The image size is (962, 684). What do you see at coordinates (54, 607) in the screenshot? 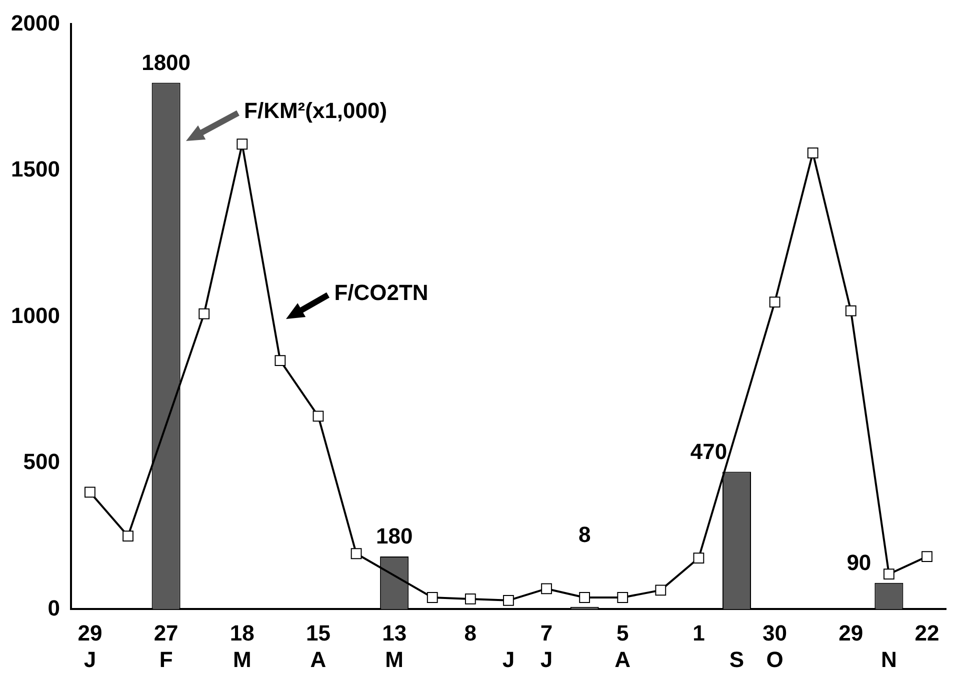
I see `y-tick-label: 0` at bounding box center [54, 607].